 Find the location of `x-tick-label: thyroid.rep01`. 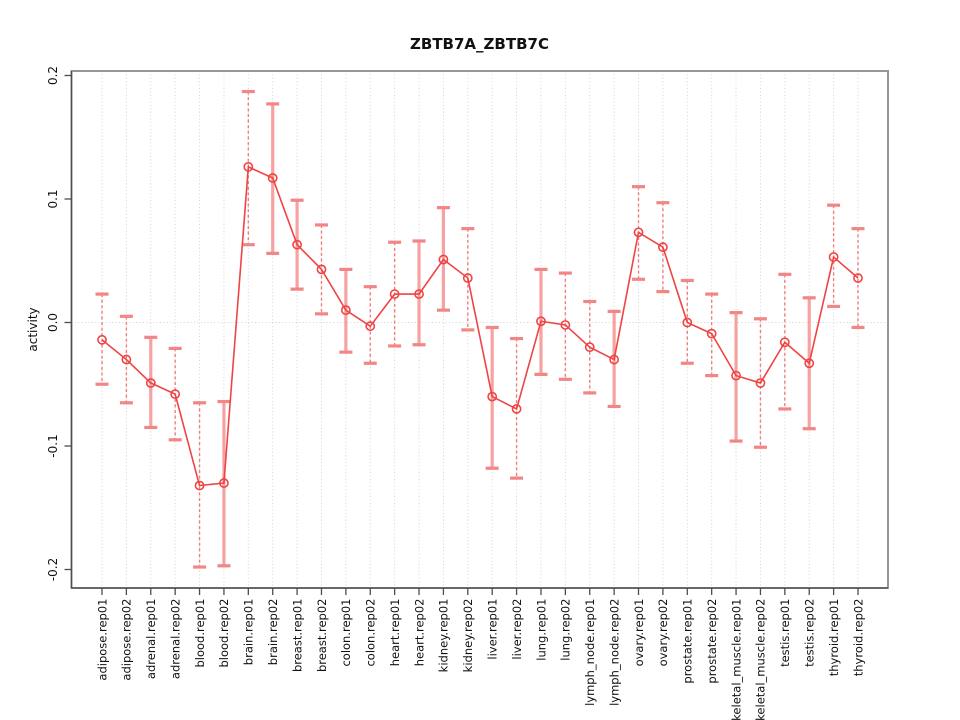

x-tick-label: thyroid.rep01 is located at coordinates (834, 638).